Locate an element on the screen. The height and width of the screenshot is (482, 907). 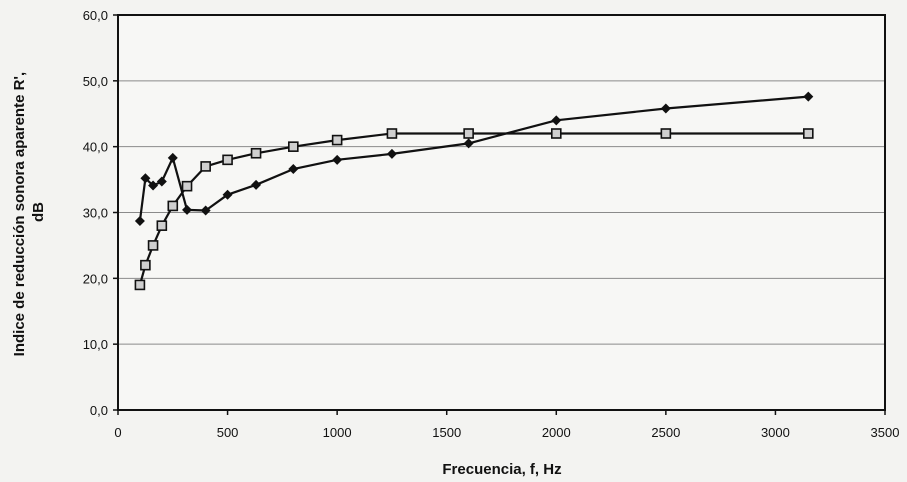
y-tick-label: 10,0 is located at coordinates (95, 344).